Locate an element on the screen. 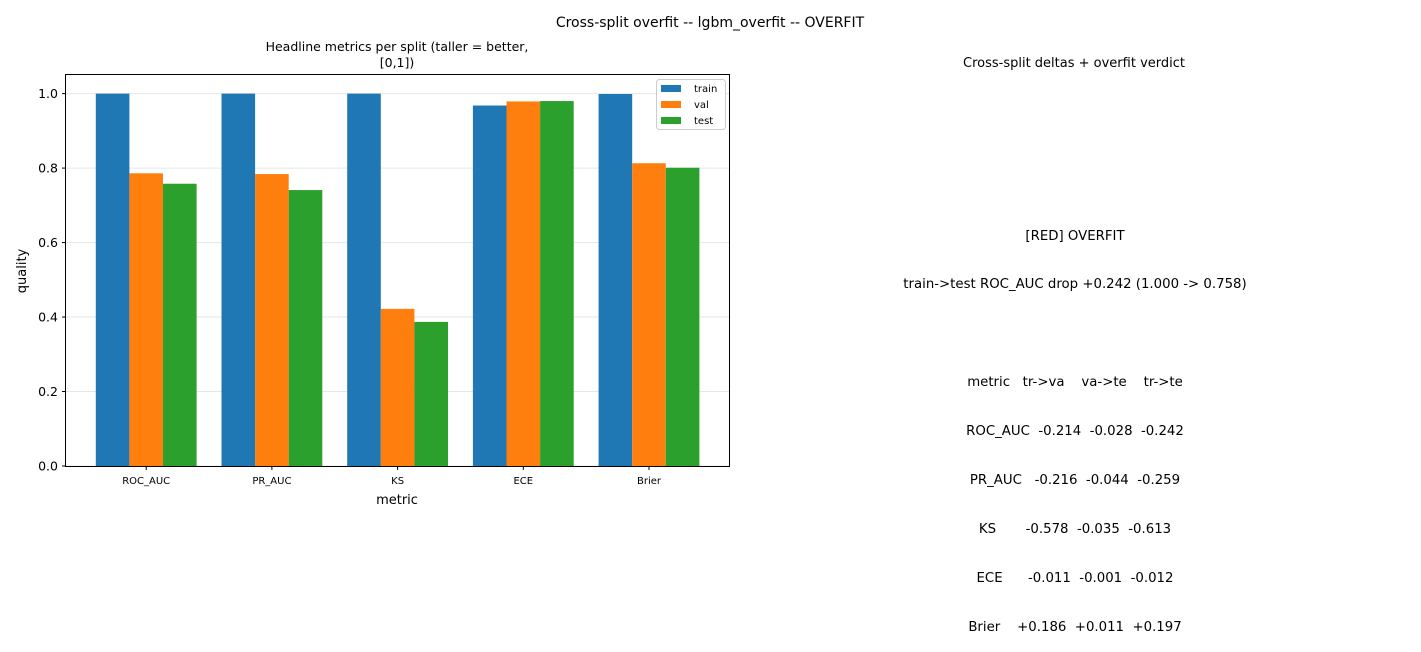  legend-label-val: val is located at coordinates (701, 105).